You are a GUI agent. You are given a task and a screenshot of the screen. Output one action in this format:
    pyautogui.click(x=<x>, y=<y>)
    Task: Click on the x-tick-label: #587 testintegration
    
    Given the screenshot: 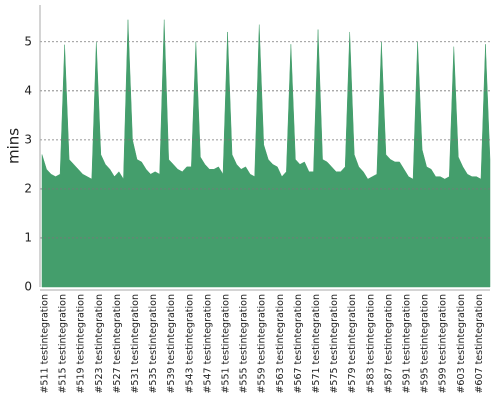 What is the action you would take?
    pyautogui.click(x=388, y=344)
    